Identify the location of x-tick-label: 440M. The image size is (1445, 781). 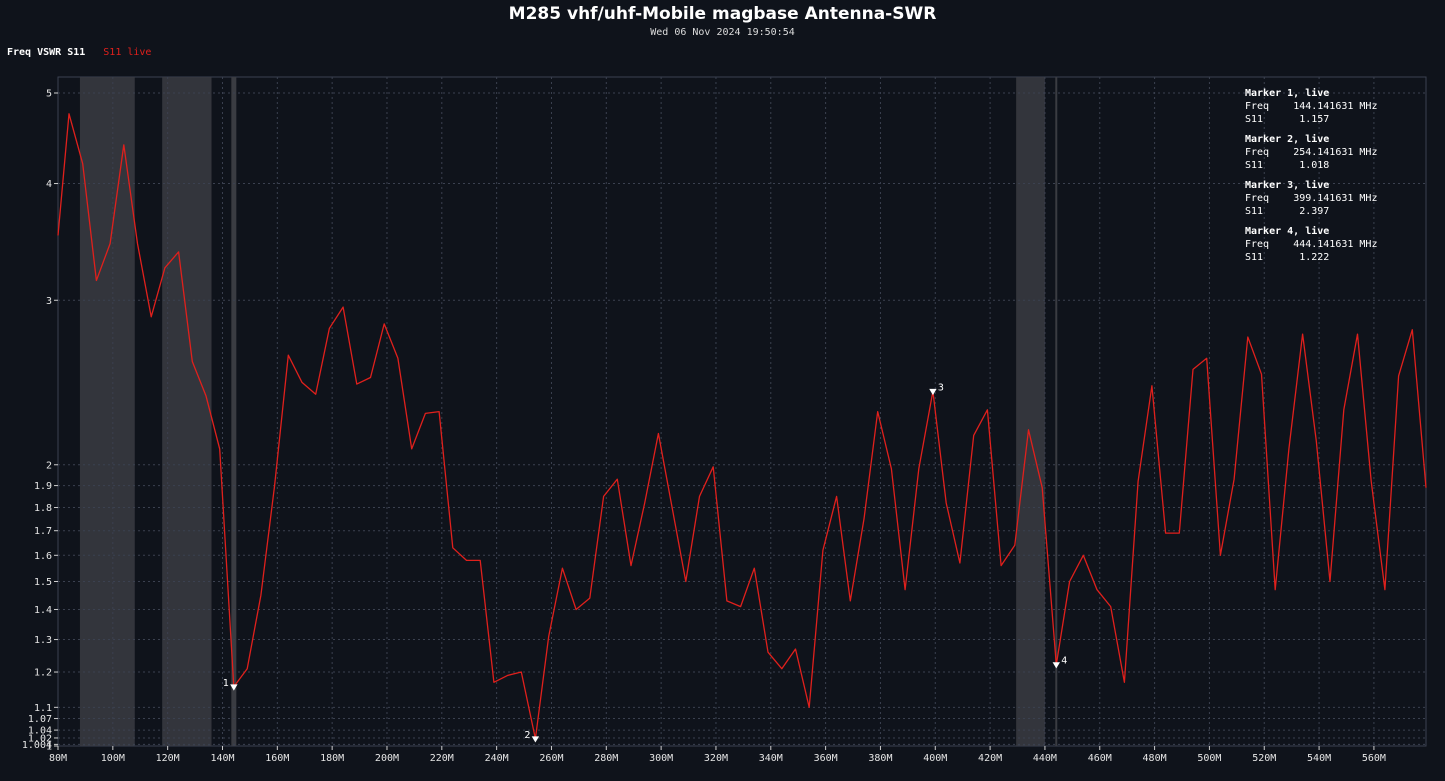
(1045, 758).